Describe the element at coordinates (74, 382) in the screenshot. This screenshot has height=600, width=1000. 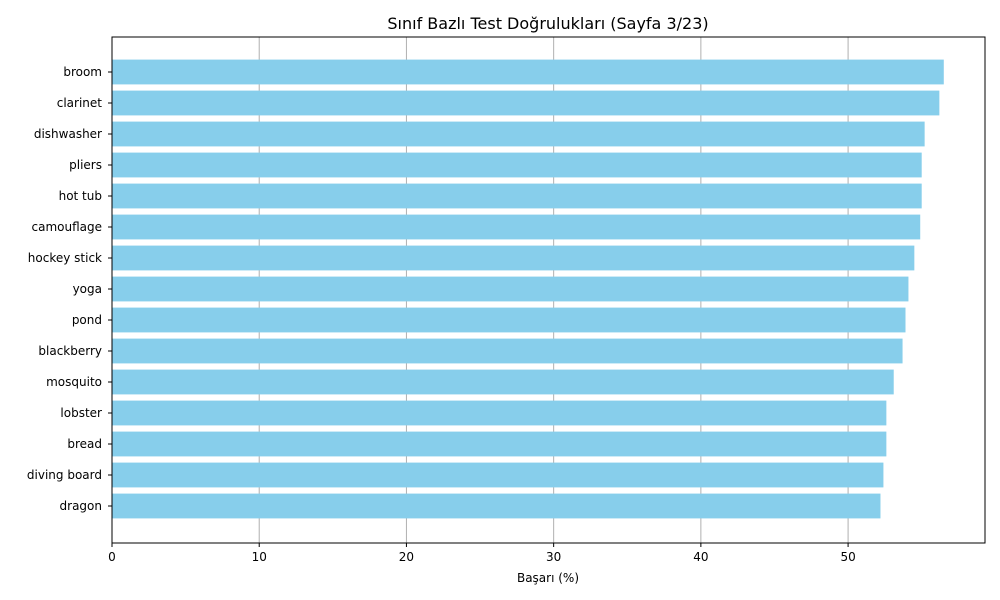
I see `y-tick-label: mosquito` at that location.